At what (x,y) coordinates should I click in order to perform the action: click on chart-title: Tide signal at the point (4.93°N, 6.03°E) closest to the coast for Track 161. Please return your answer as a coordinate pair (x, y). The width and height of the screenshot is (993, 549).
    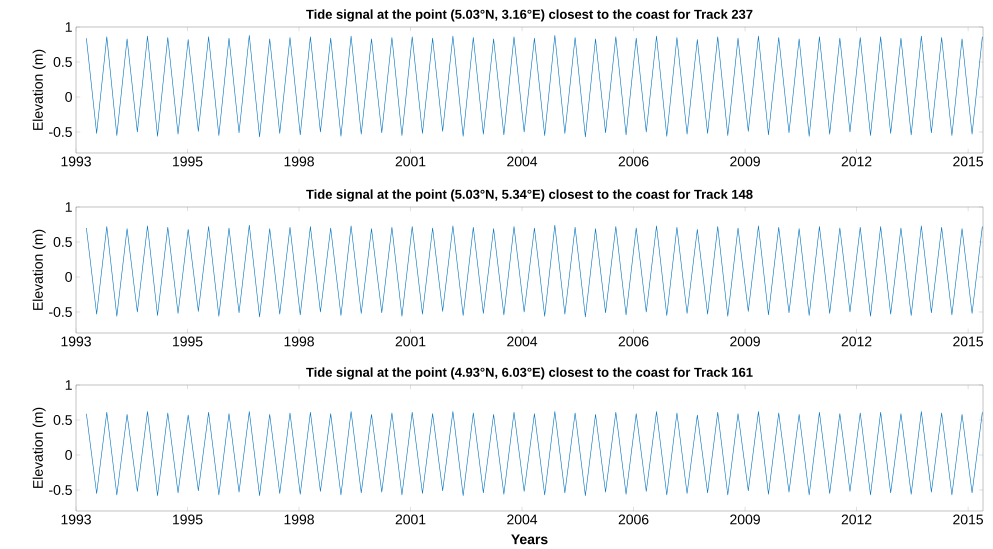
    Looking at the image, I should click on (529, 373).